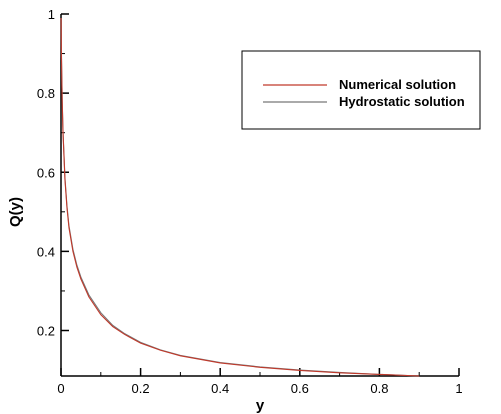 This screenshot has height=414, width=501. What do you see at coordinates (51, 14) in the screenshot?
I see `y-tick-label: 1` at bounding box center [51, 14].